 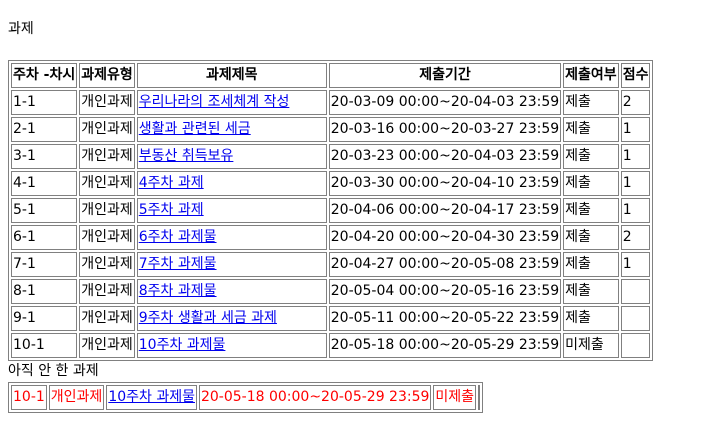 I want to click on pending-period-cell: 20-05-18 00:00~20-05-29 23:59, so click(x=315, y=397).